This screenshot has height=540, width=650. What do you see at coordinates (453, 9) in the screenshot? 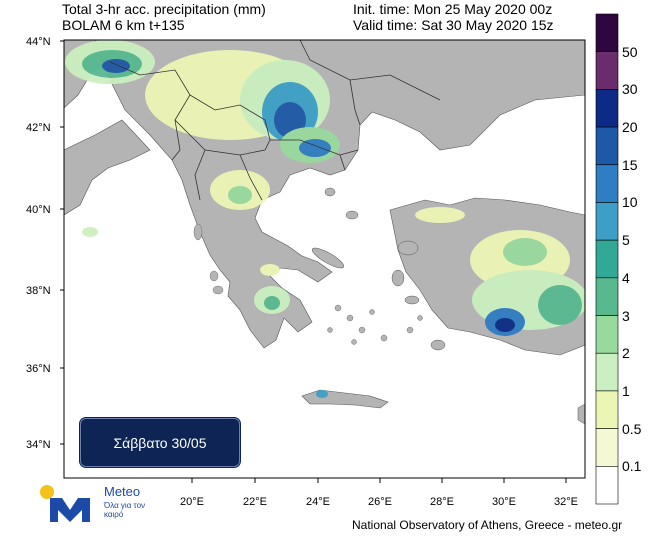
I see `init-time: Init. time: Mon 25 May 2020 00z` at bounding box center [453, 9].